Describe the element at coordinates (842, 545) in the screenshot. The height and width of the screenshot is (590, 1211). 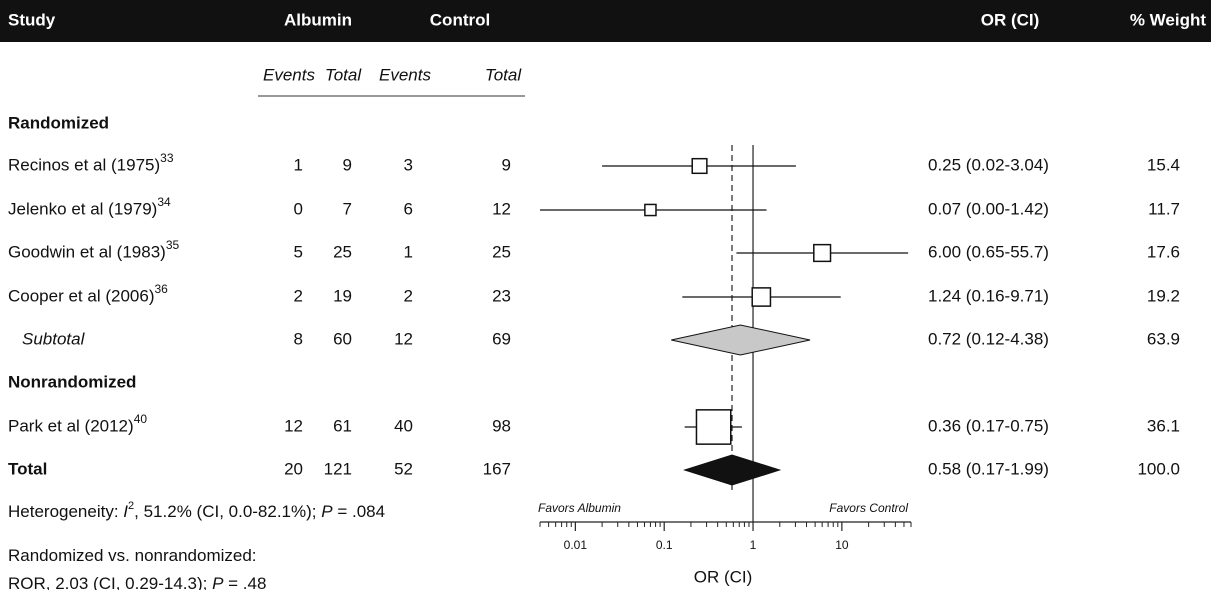
I see `x-tick-label: 10` at that location.